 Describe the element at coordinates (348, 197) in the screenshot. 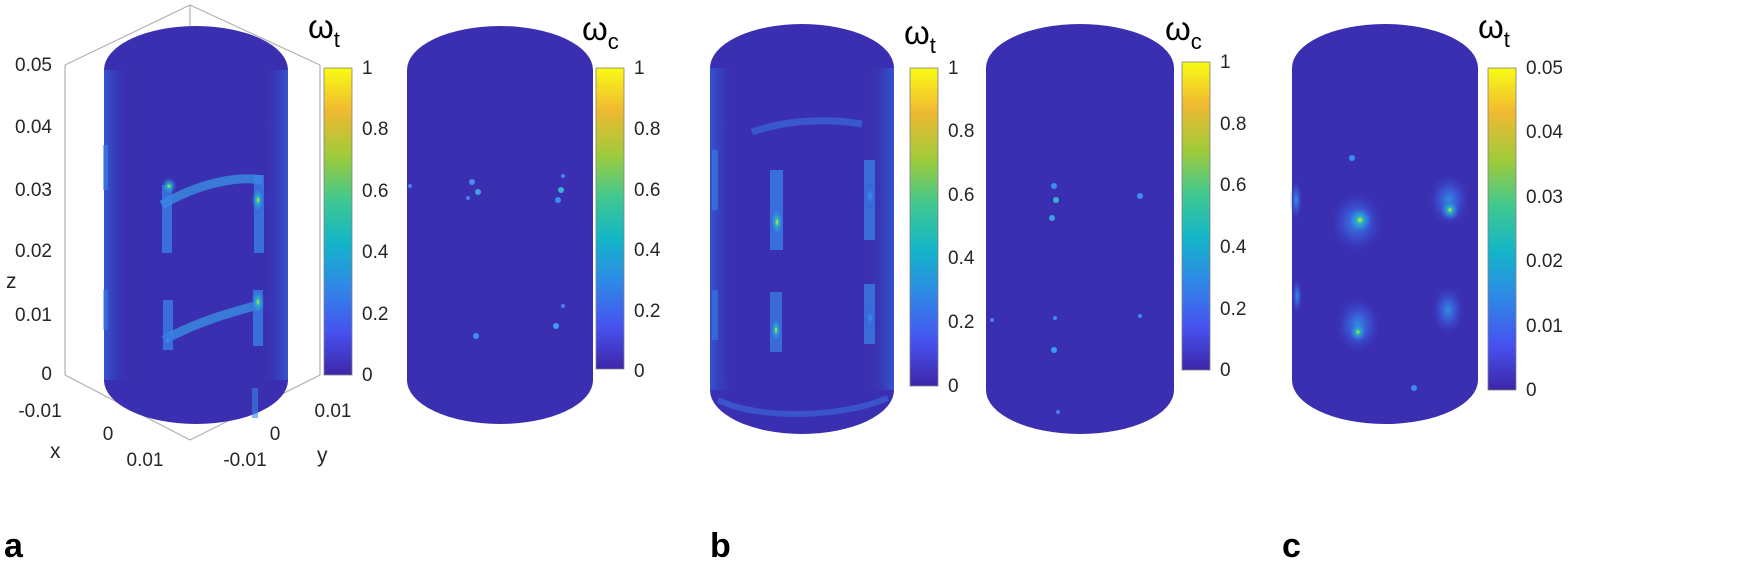

I see `colorbar-a-omega-t: 0 0.2 0.4 0.6 0.8 1 ωt` at that location.